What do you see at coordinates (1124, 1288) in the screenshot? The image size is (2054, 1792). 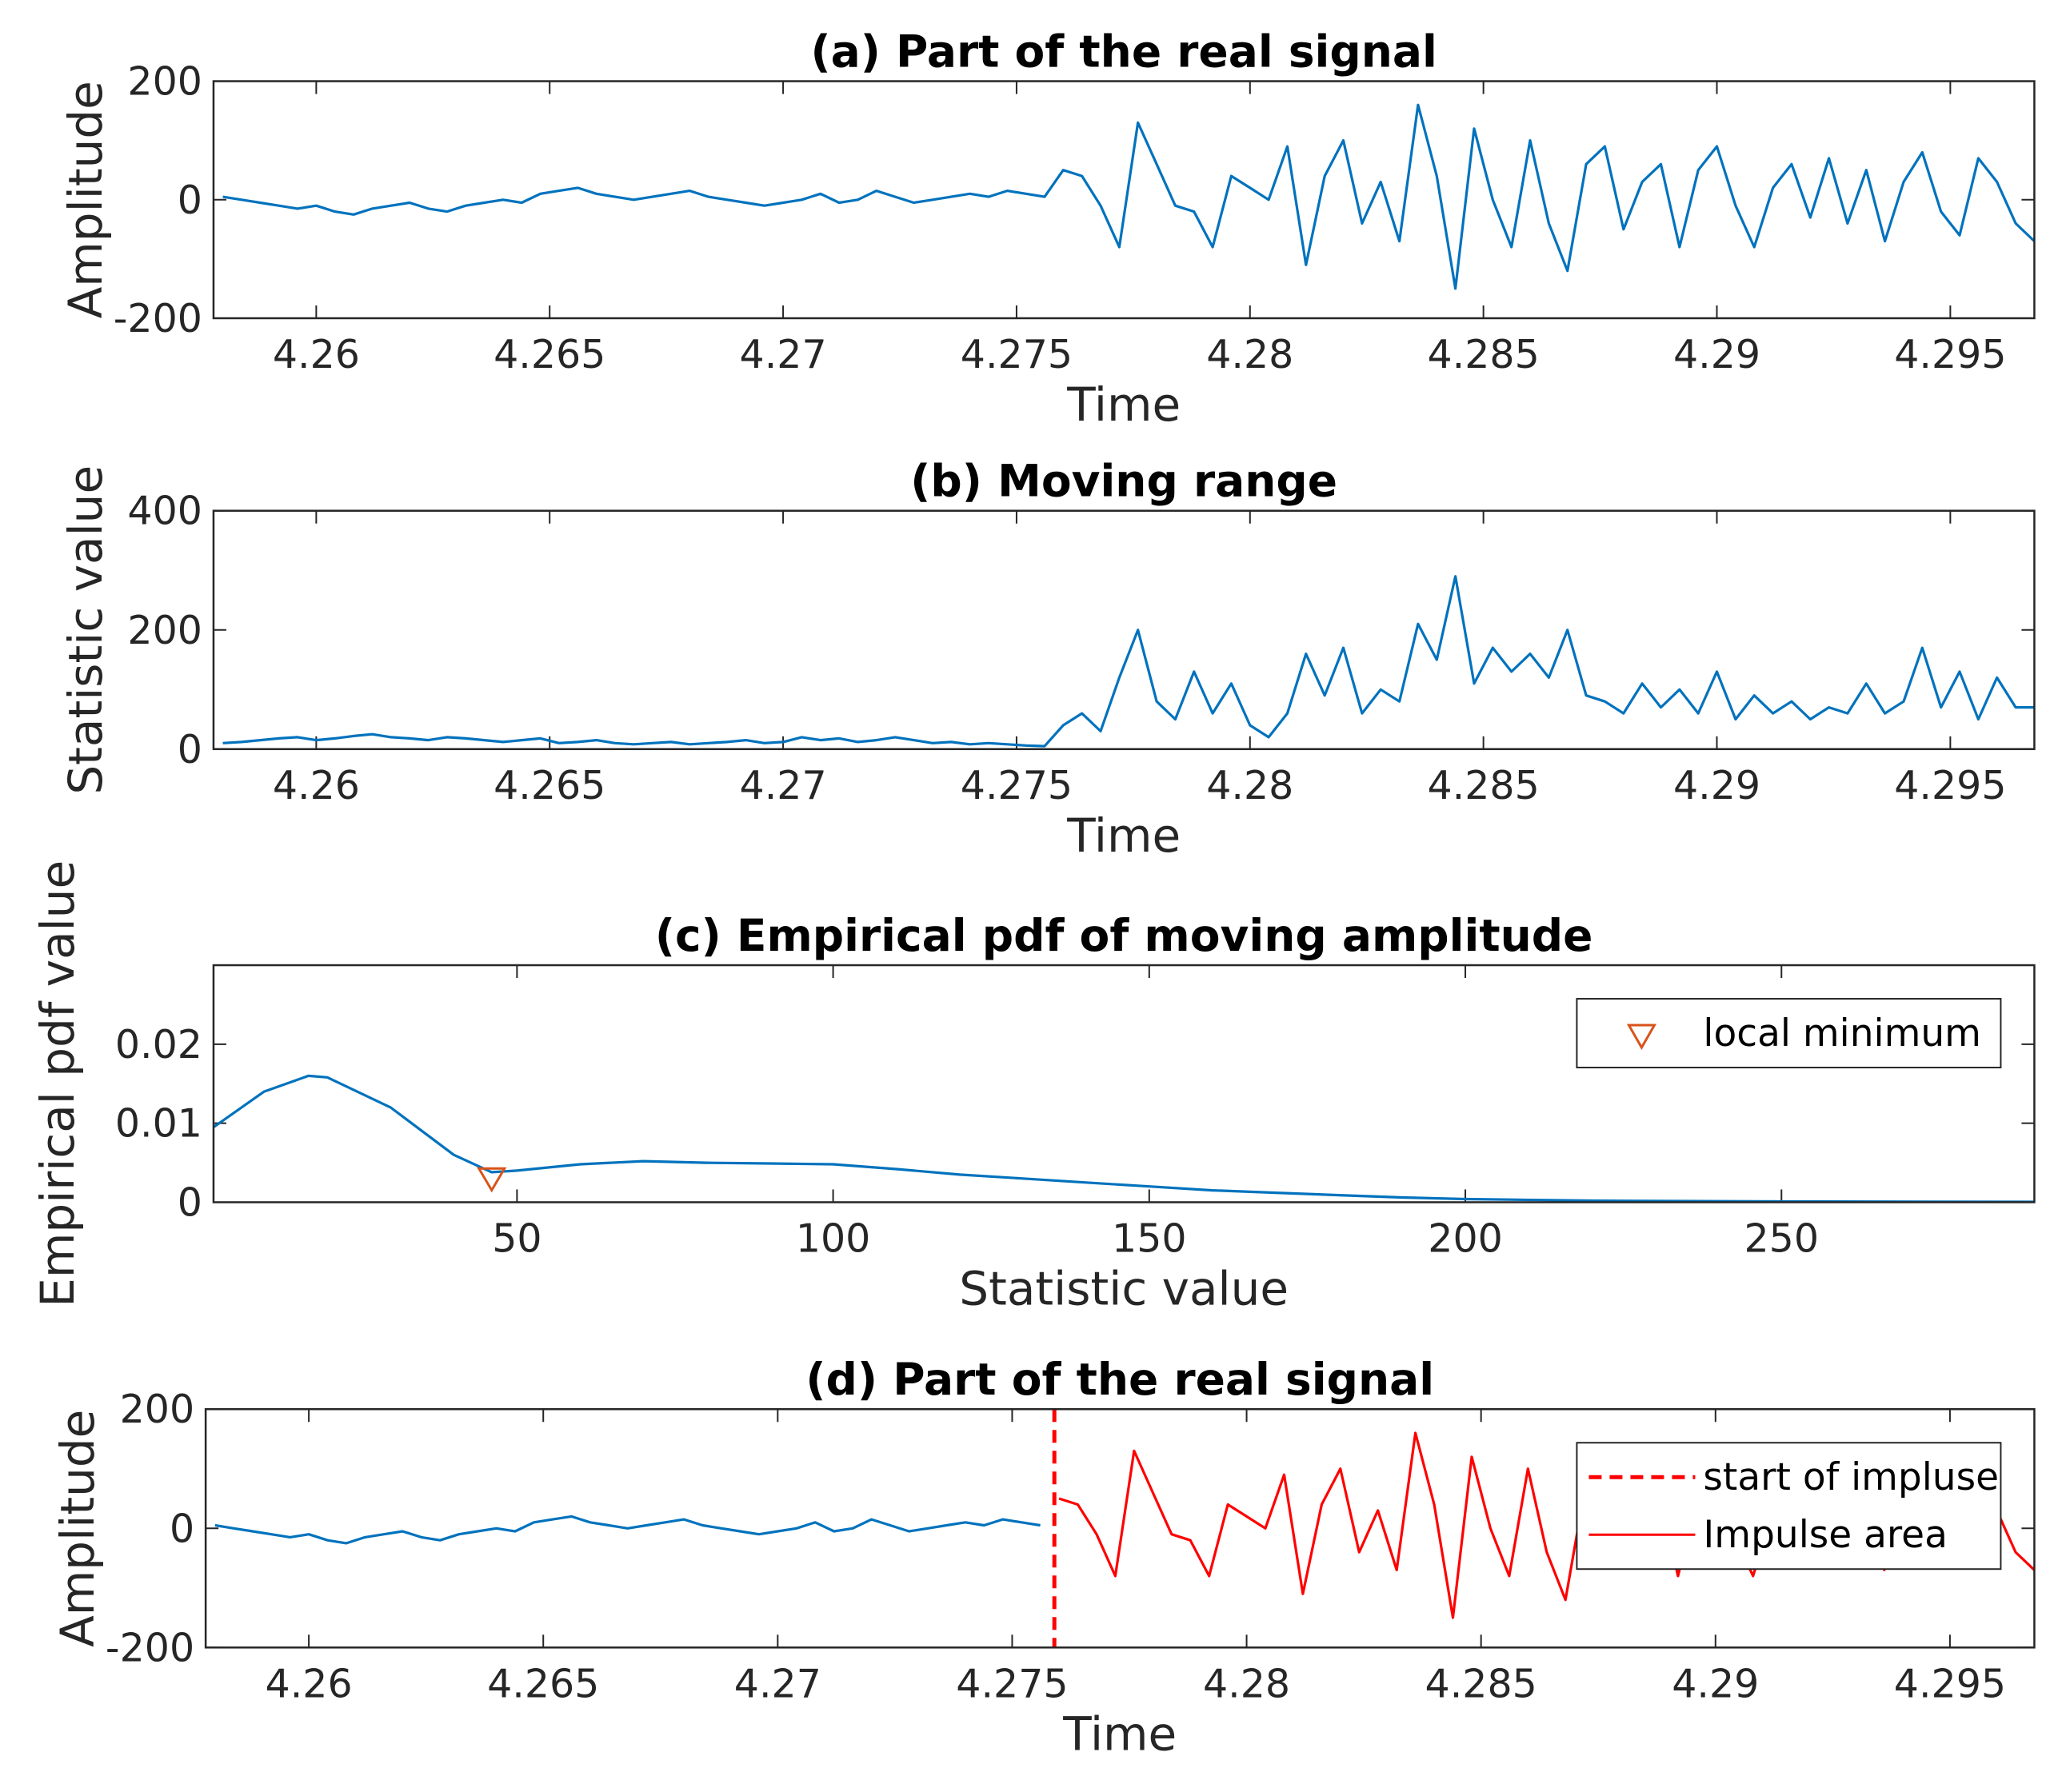 I see `x-axis-label: Statistic value` at bounding box center [1124, 1288].